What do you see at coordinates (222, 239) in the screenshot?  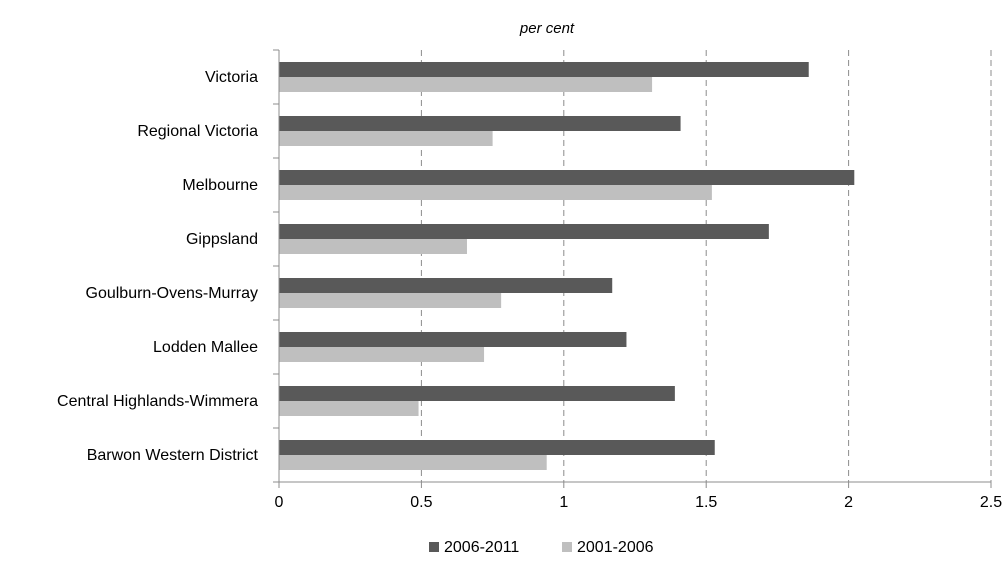 I see `category-label: Gippsland` at bounding box center [222, 239].